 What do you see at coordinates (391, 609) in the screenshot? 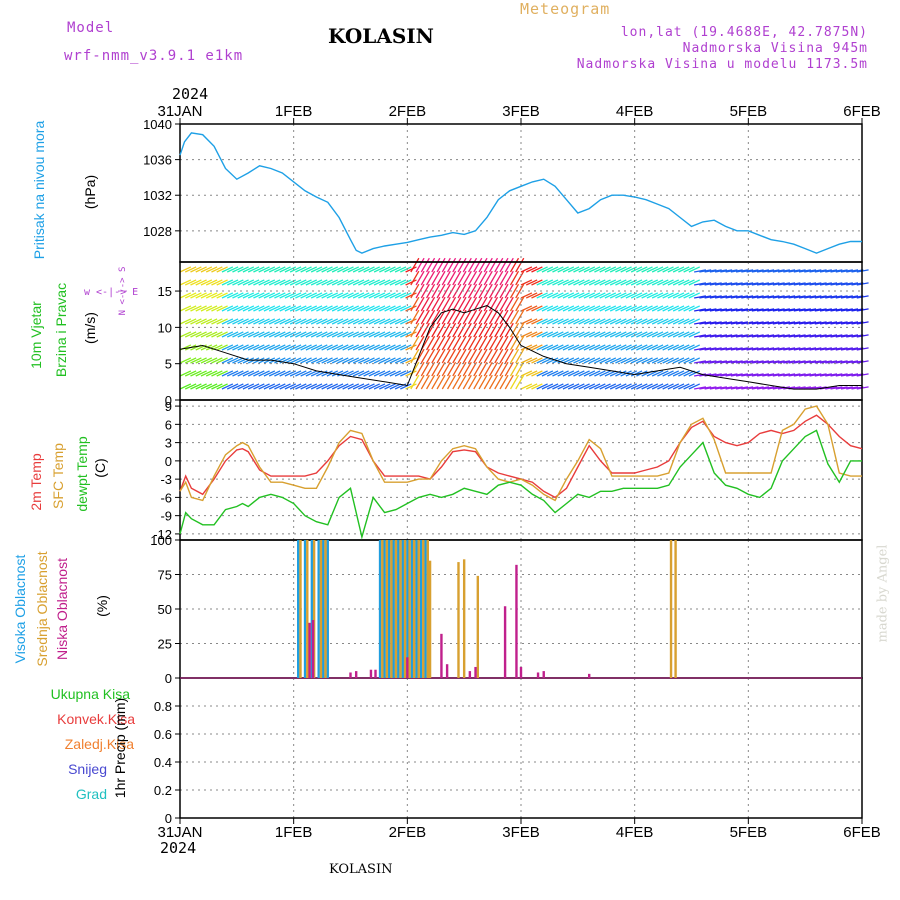
I see `cloud-bar-mid` at bounding box center [391, 609].